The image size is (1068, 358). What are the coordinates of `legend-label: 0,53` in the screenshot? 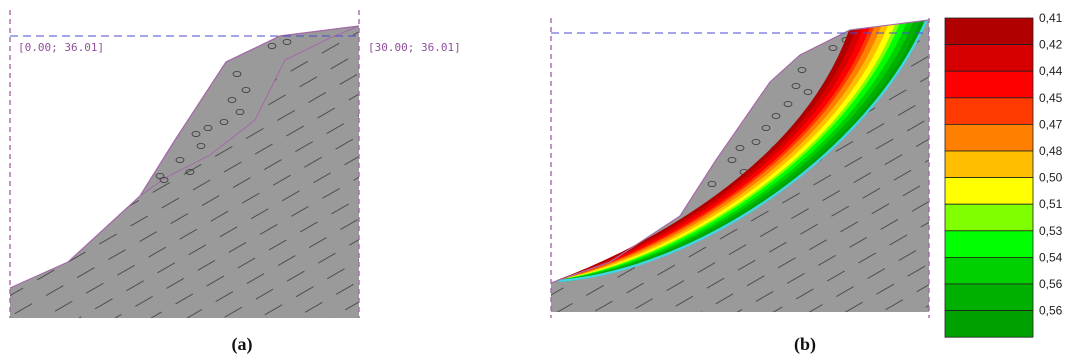 It's located at (1051, 231).